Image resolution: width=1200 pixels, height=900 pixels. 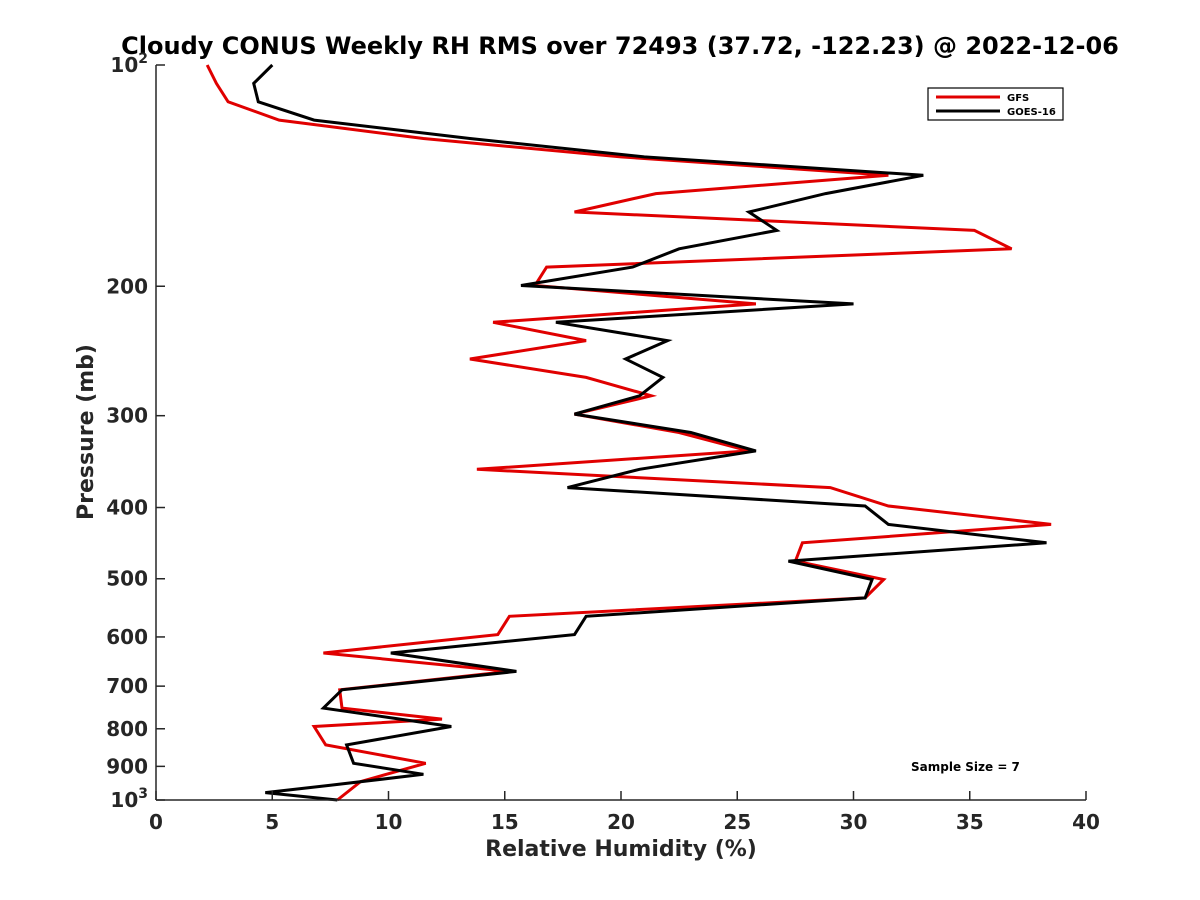 I want to click on y-axis-title: Pressure (mb), so click(x=86, y=432).